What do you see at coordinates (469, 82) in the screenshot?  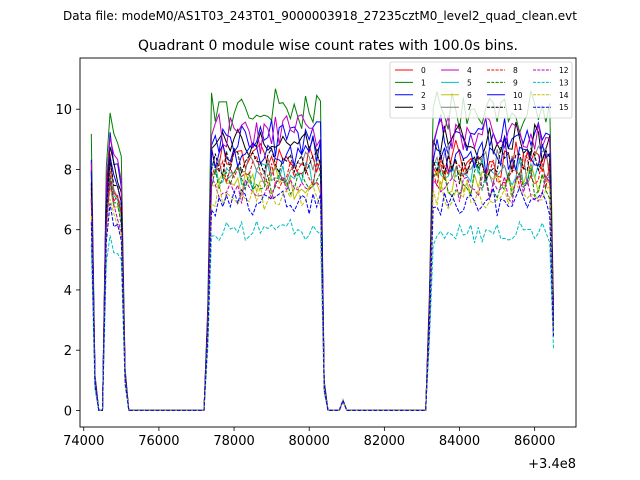 I see `legend-label-5: 5` at bounding box center [469, 82].